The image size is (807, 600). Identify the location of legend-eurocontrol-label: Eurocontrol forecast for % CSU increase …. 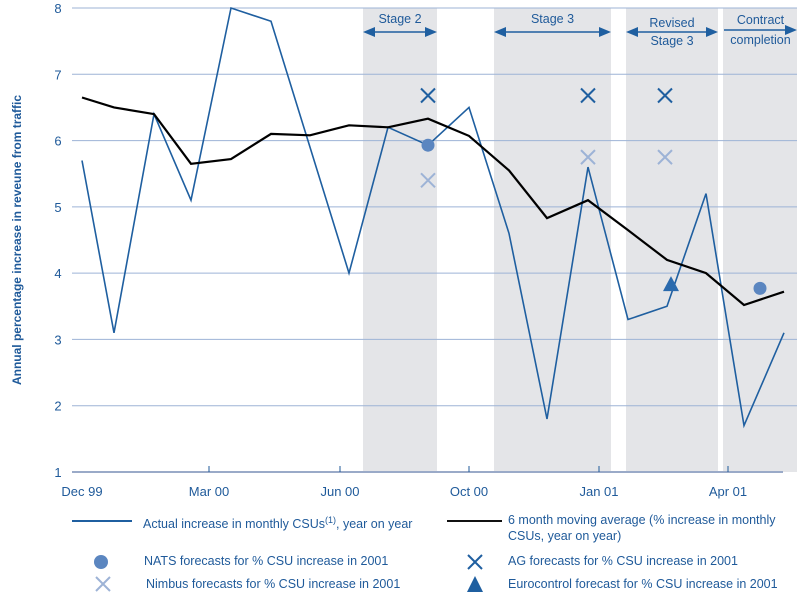
(643, 584).